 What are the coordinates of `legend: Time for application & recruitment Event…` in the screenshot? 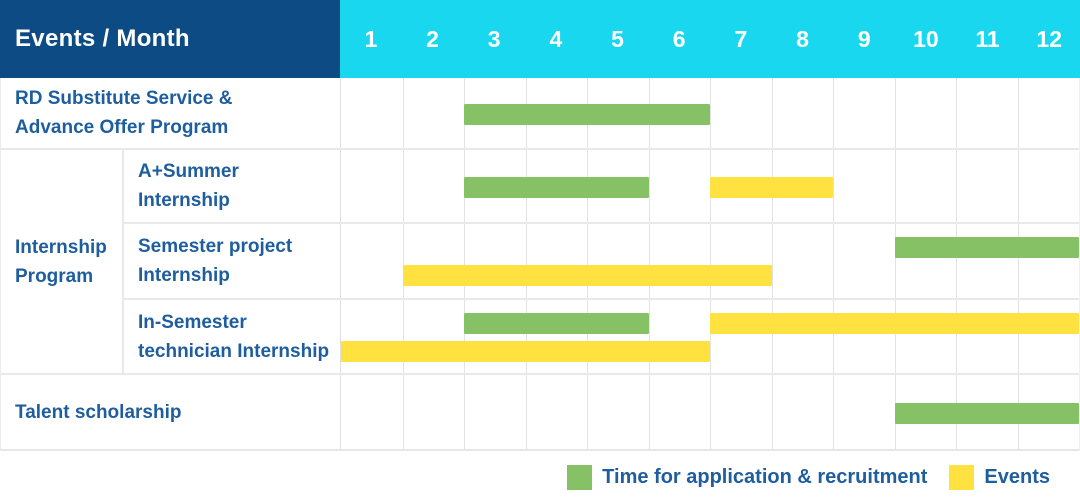 It's located at (808, 477).